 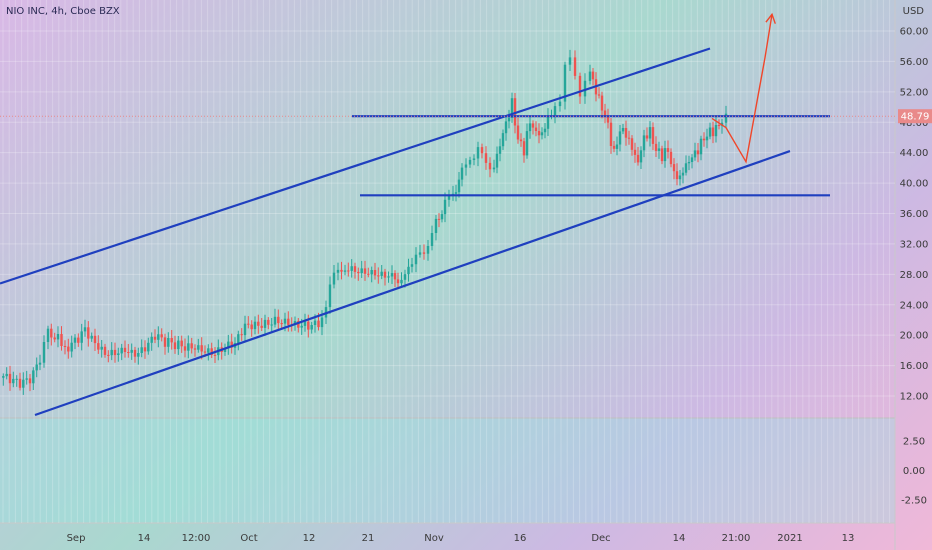 What do you see at coordinates (914, 336) in the screenshot?
I see `y-tick-label: 20.00` at bounding box center [914, 336].